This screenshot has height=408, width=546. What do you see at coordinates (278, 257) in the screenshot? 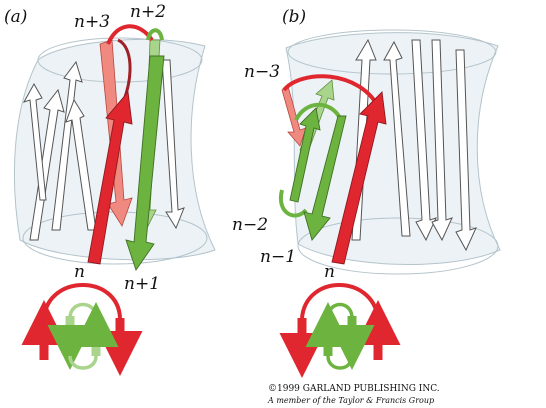
I see `label-n-minus-1: n−1` at bounding box center [278, 257].